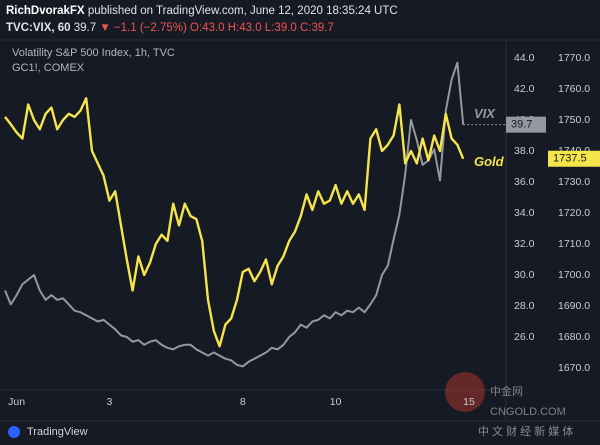  What do you see at coordinates (485, 113) in the screenshot?
I see `annotation: VIX` at bounding box center [485, 113].